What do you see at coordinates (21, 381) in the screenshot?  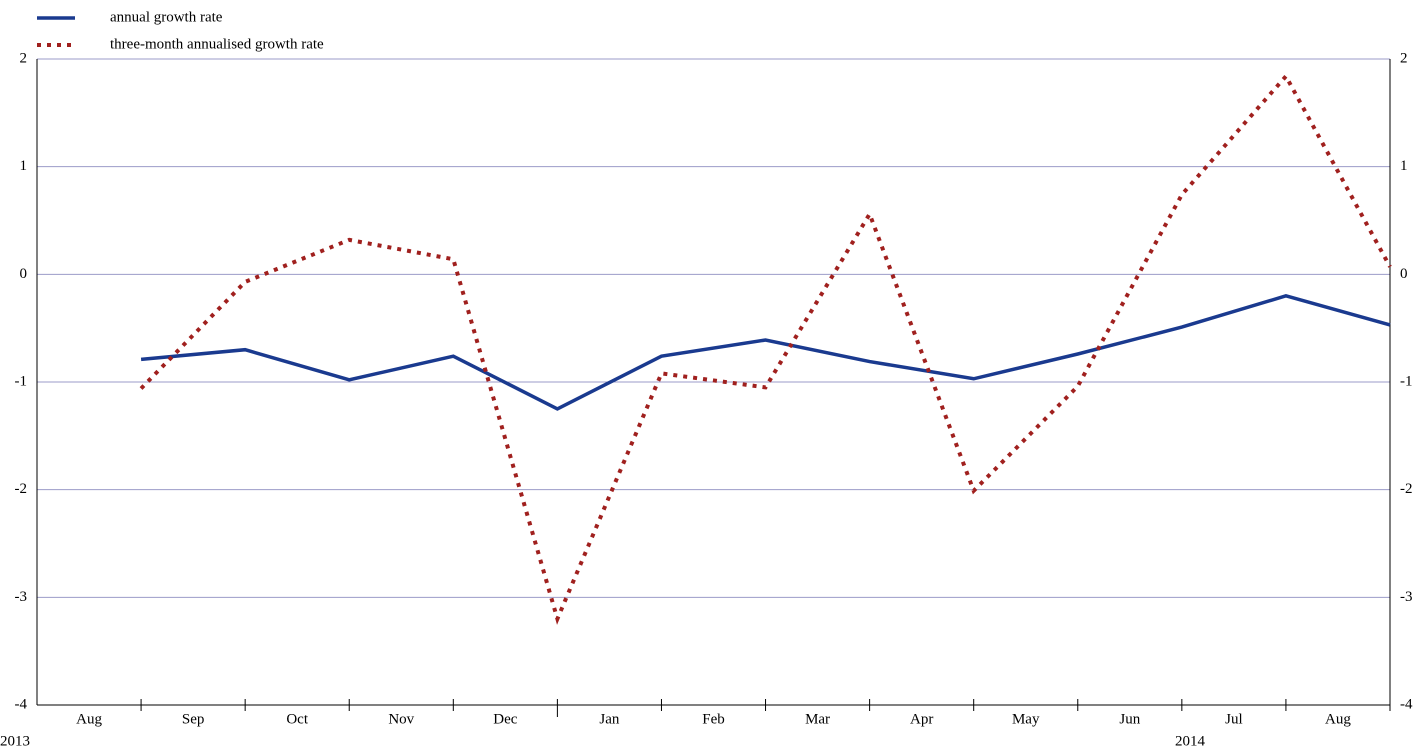 I see `y-tick-label: -1` at bounding box center [21, 381].